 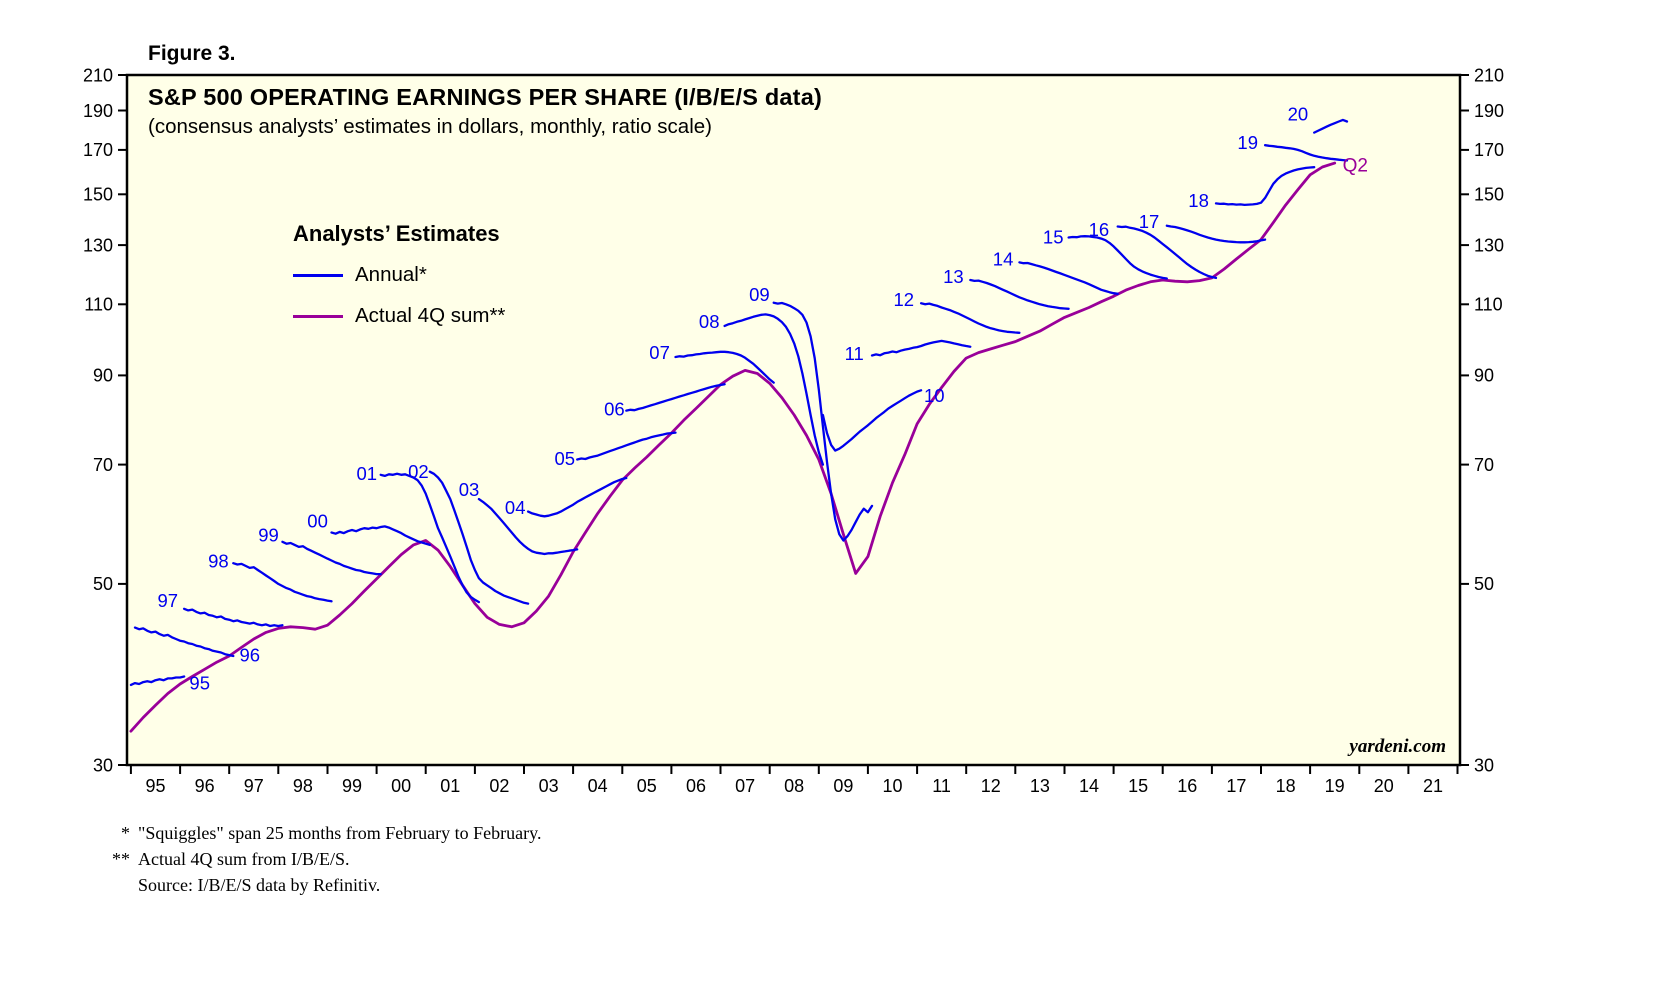 What do you see at coordinates (168, 600) in the screenshot?
I see `squiggle-label-97: 97` at bounding box center [168, 600].